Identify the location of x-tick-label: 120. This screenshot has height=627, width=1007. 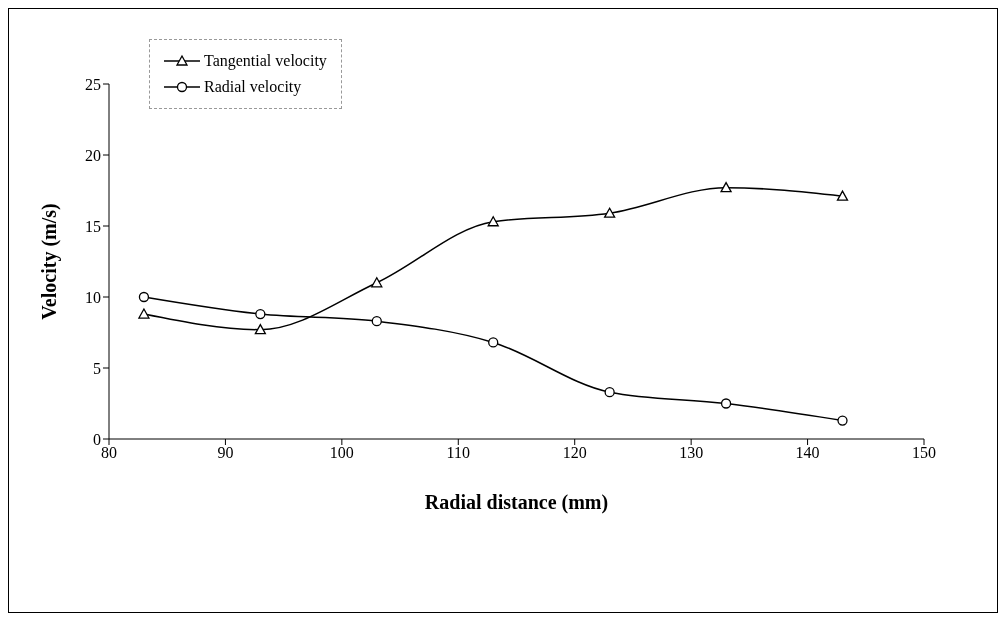
(574, 453).